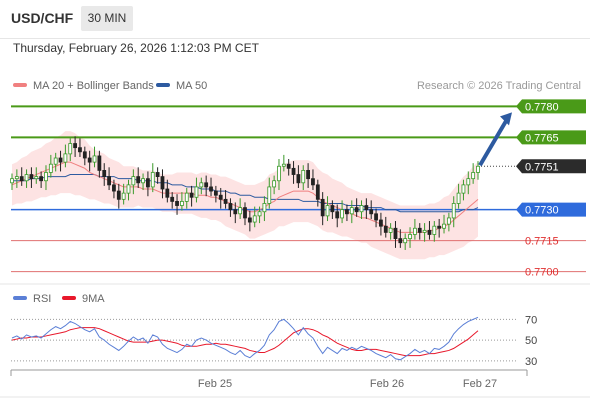 This screenshot has height=400, width=590. I want to click on rsi-legend: RSI, so click(32, 299).